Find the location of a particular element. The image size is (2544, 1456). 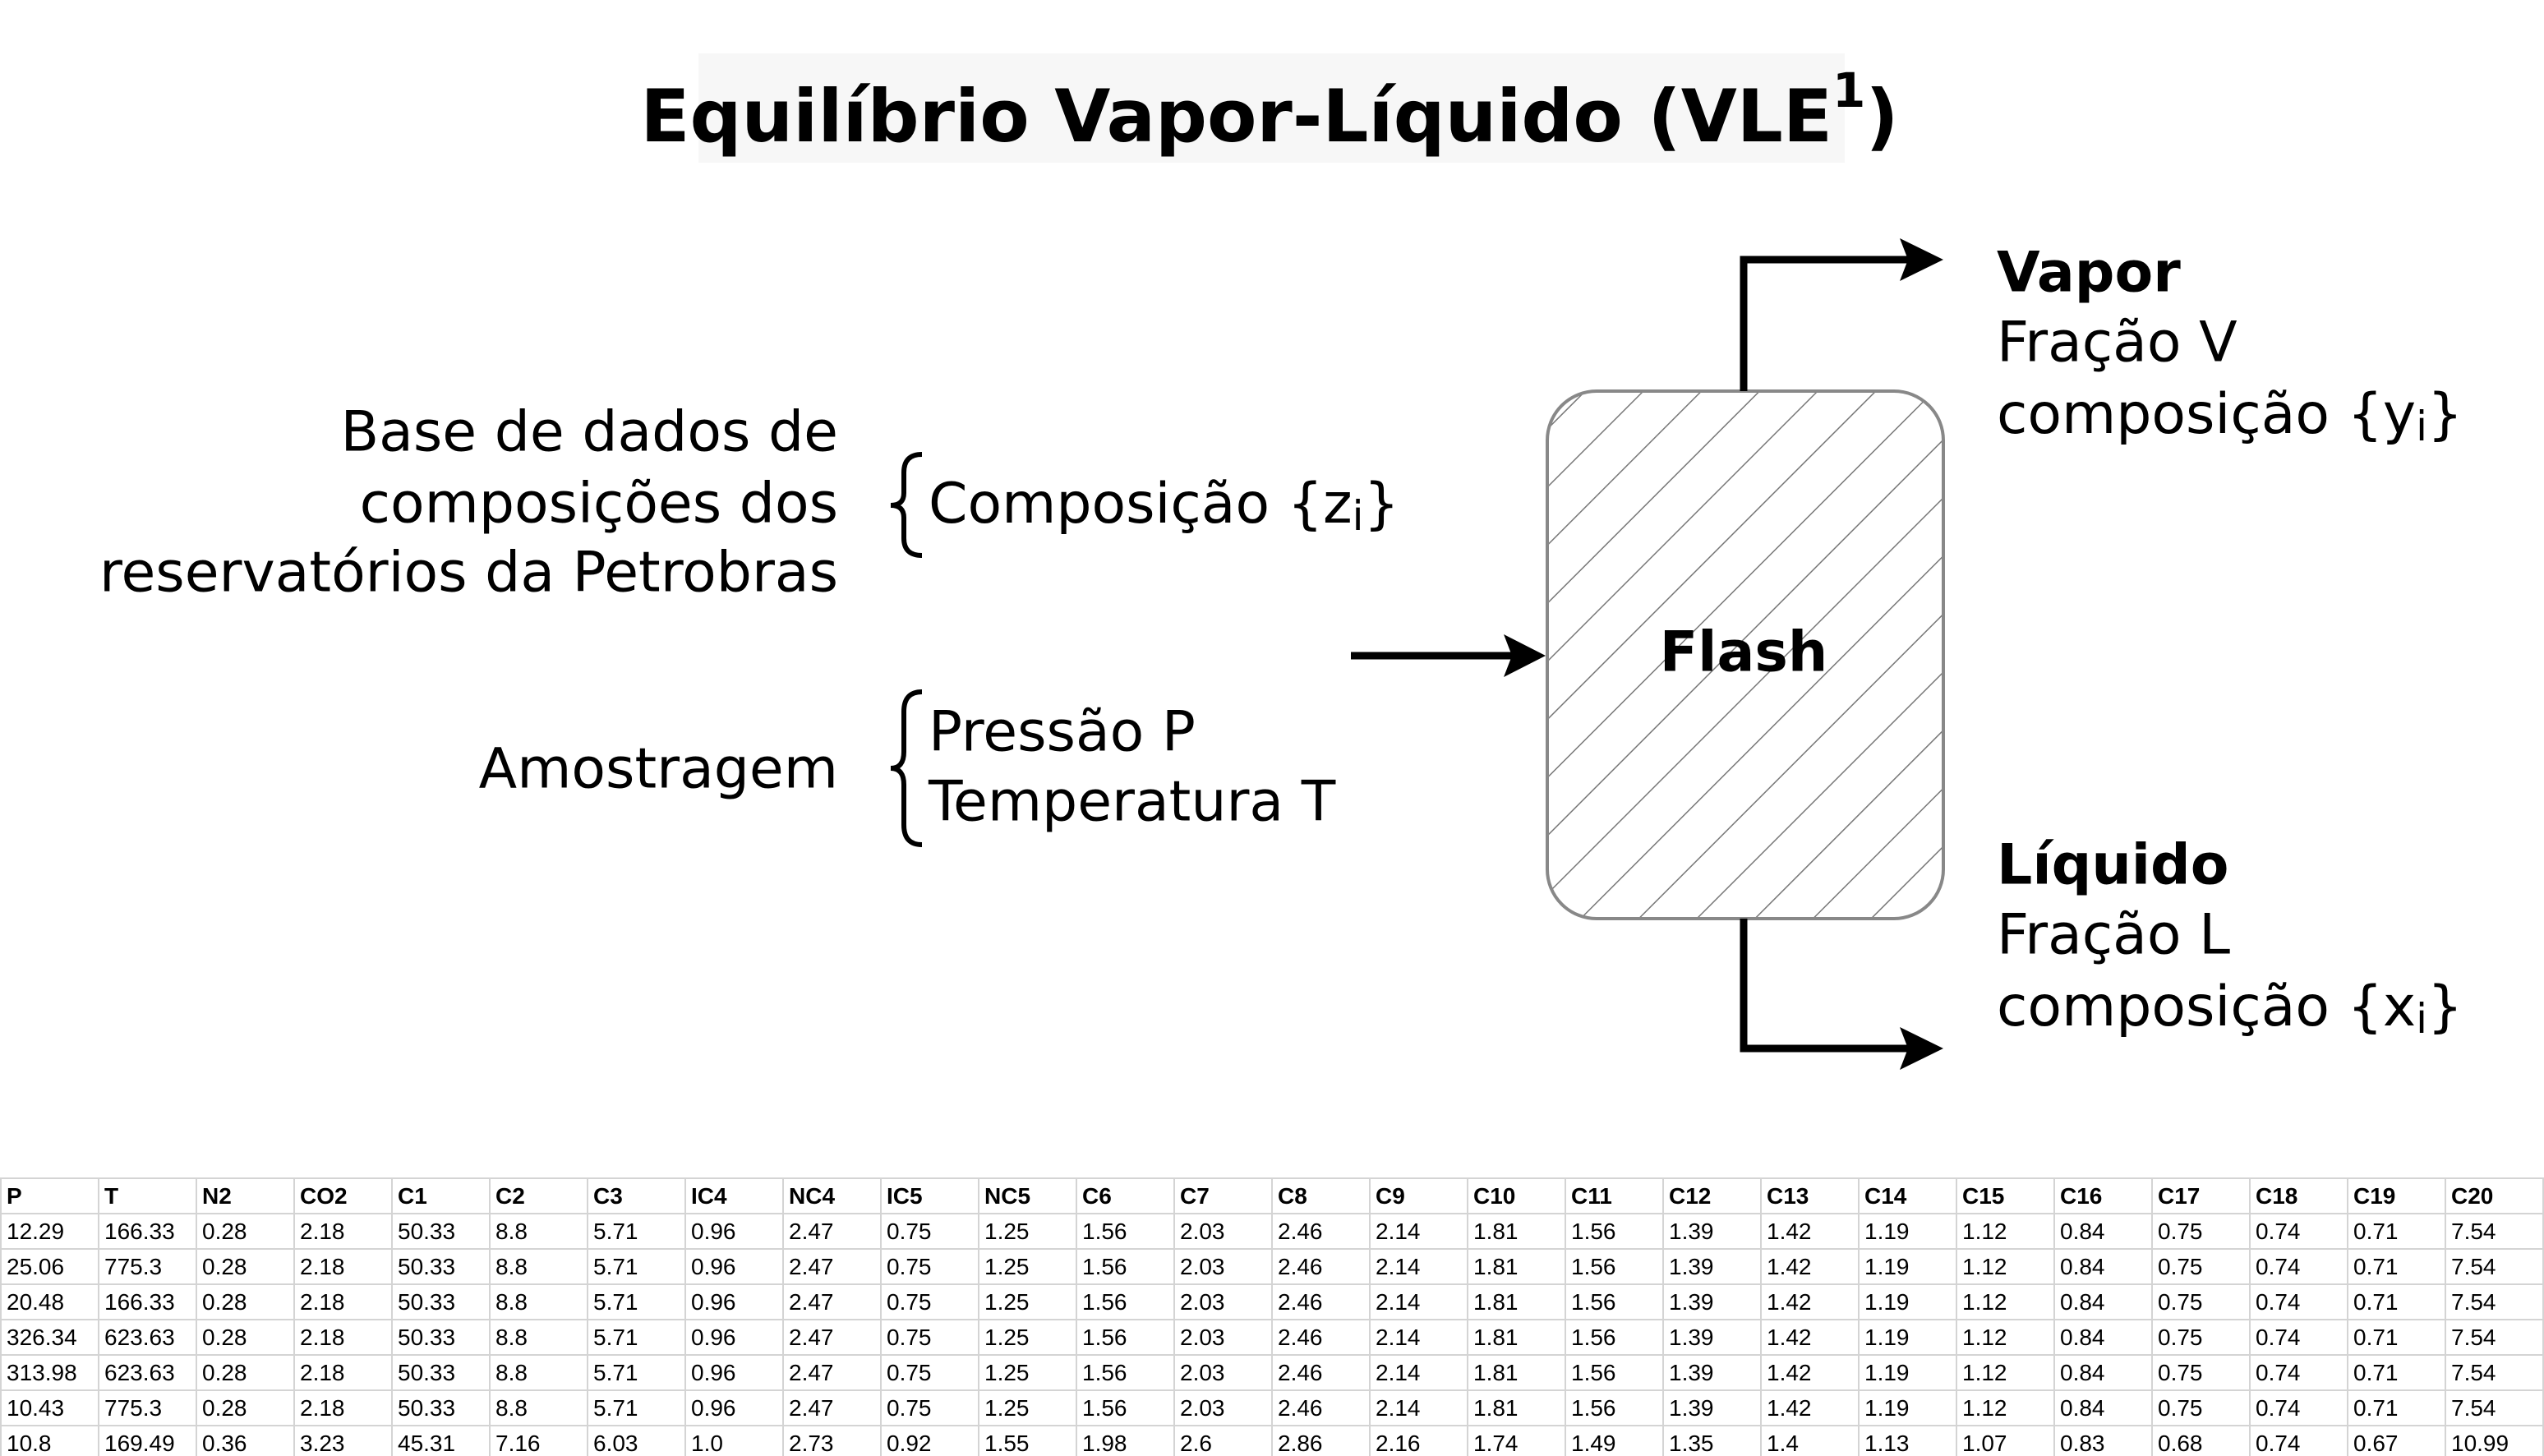

header-cell: C12 is located at coordinates (1712, 1195).